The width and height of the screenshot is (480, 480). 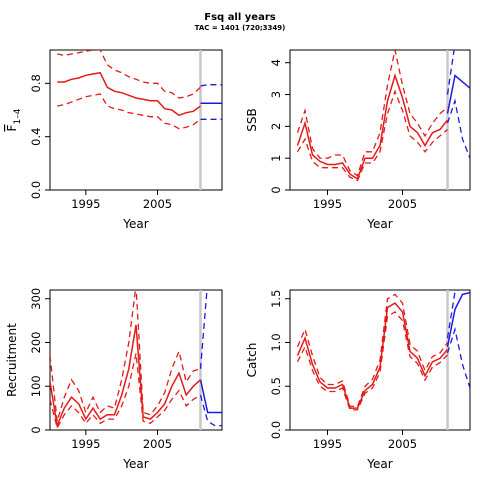 I want to click on y-axis-title-main: SSB, so click(x=252, y=119).